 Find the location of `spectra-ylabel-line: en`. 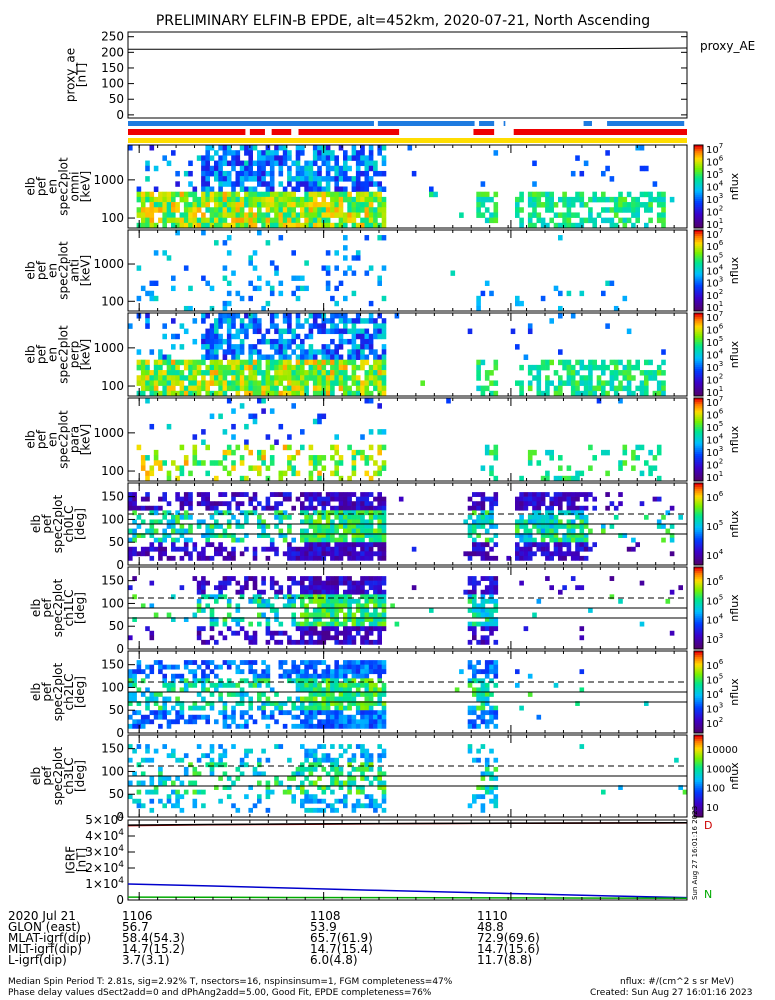

spectra-ylabel-line: en is located at coordinates (53, 186).